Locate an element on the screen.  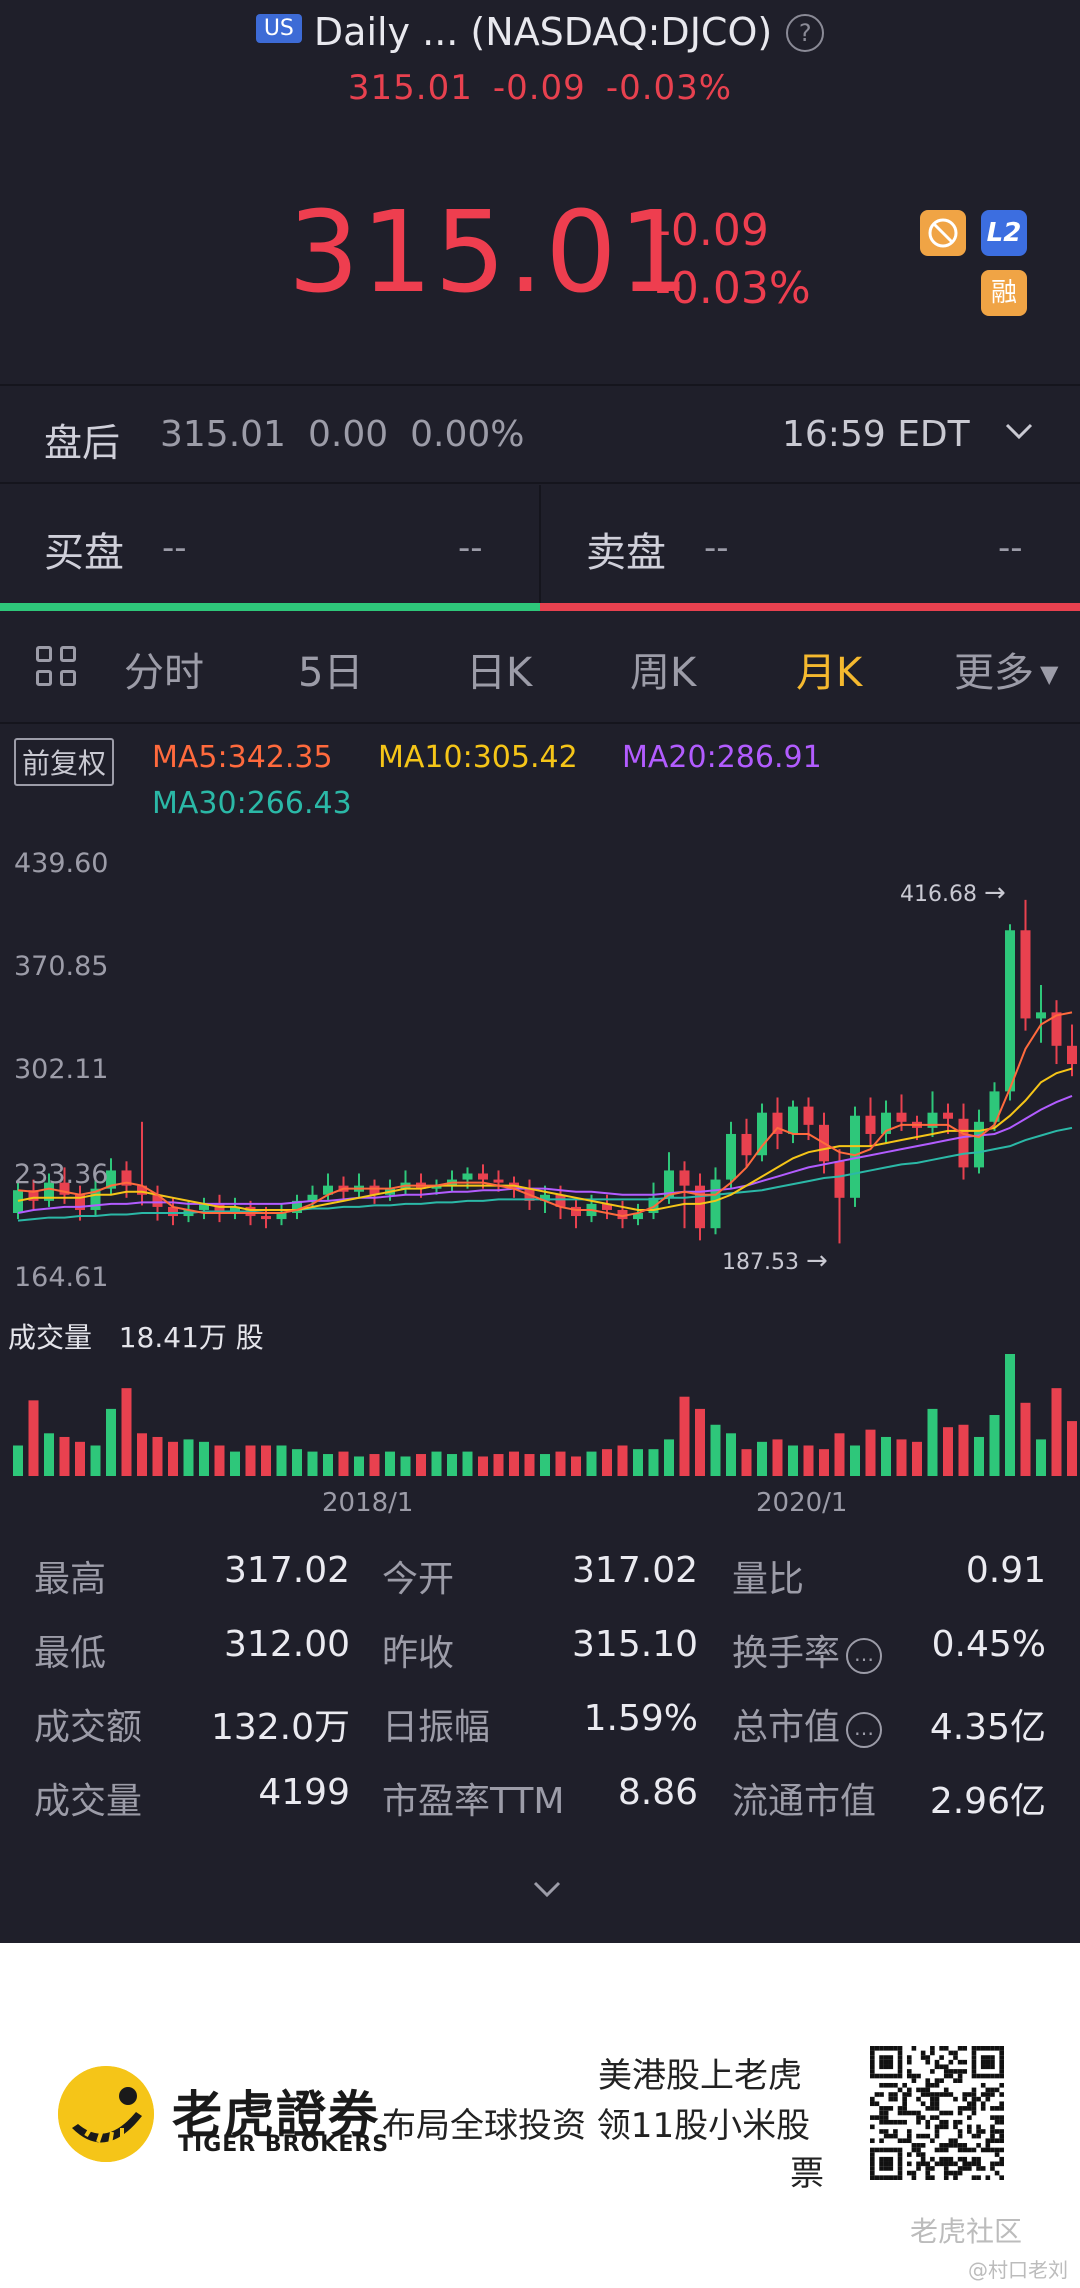
ma5-line is located at coordinates (545, 1114).